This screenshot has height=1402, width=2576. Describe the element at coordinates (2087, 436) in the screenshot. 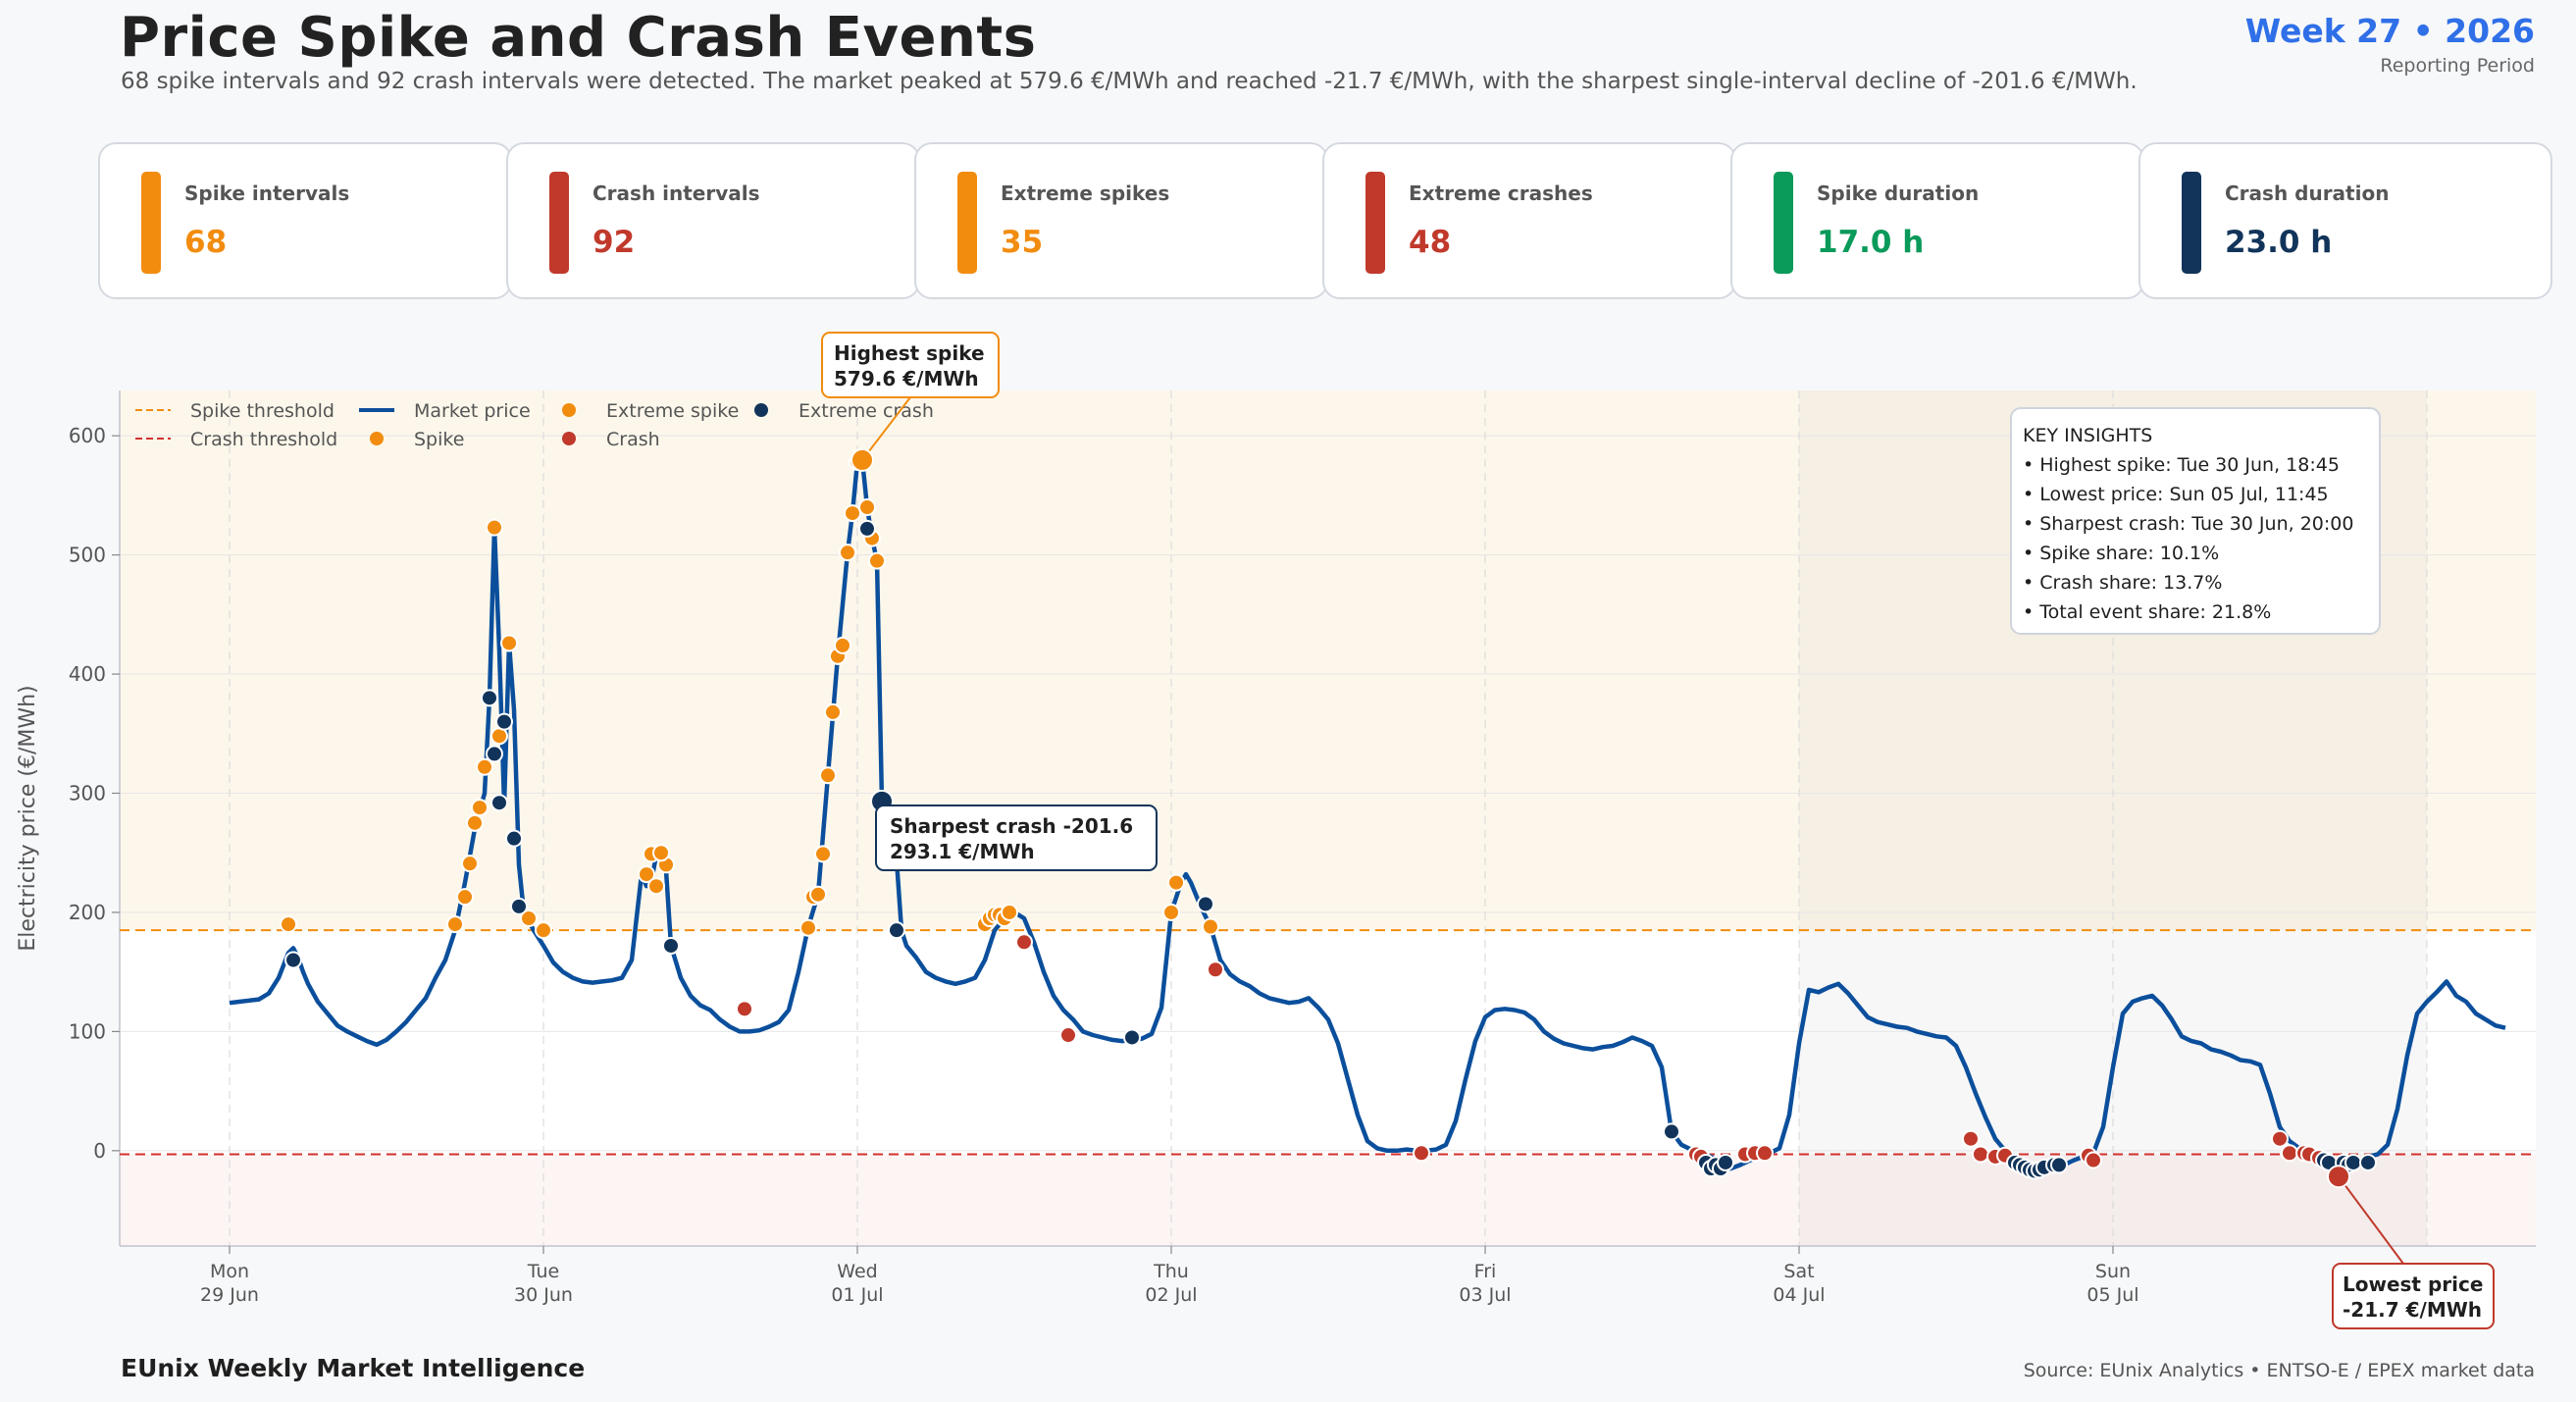

I see `key-insights-title: KEY INSIGHTS` at that location.